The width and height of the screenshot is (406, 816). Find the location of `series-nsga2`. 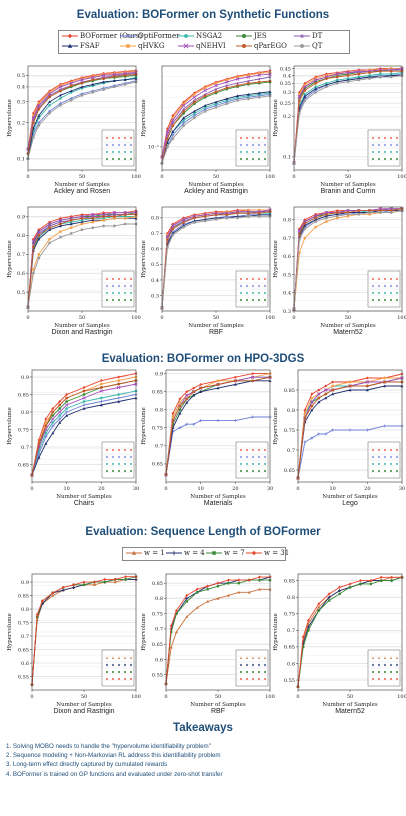

series-nsga2 is located at coordinates (348, 118).